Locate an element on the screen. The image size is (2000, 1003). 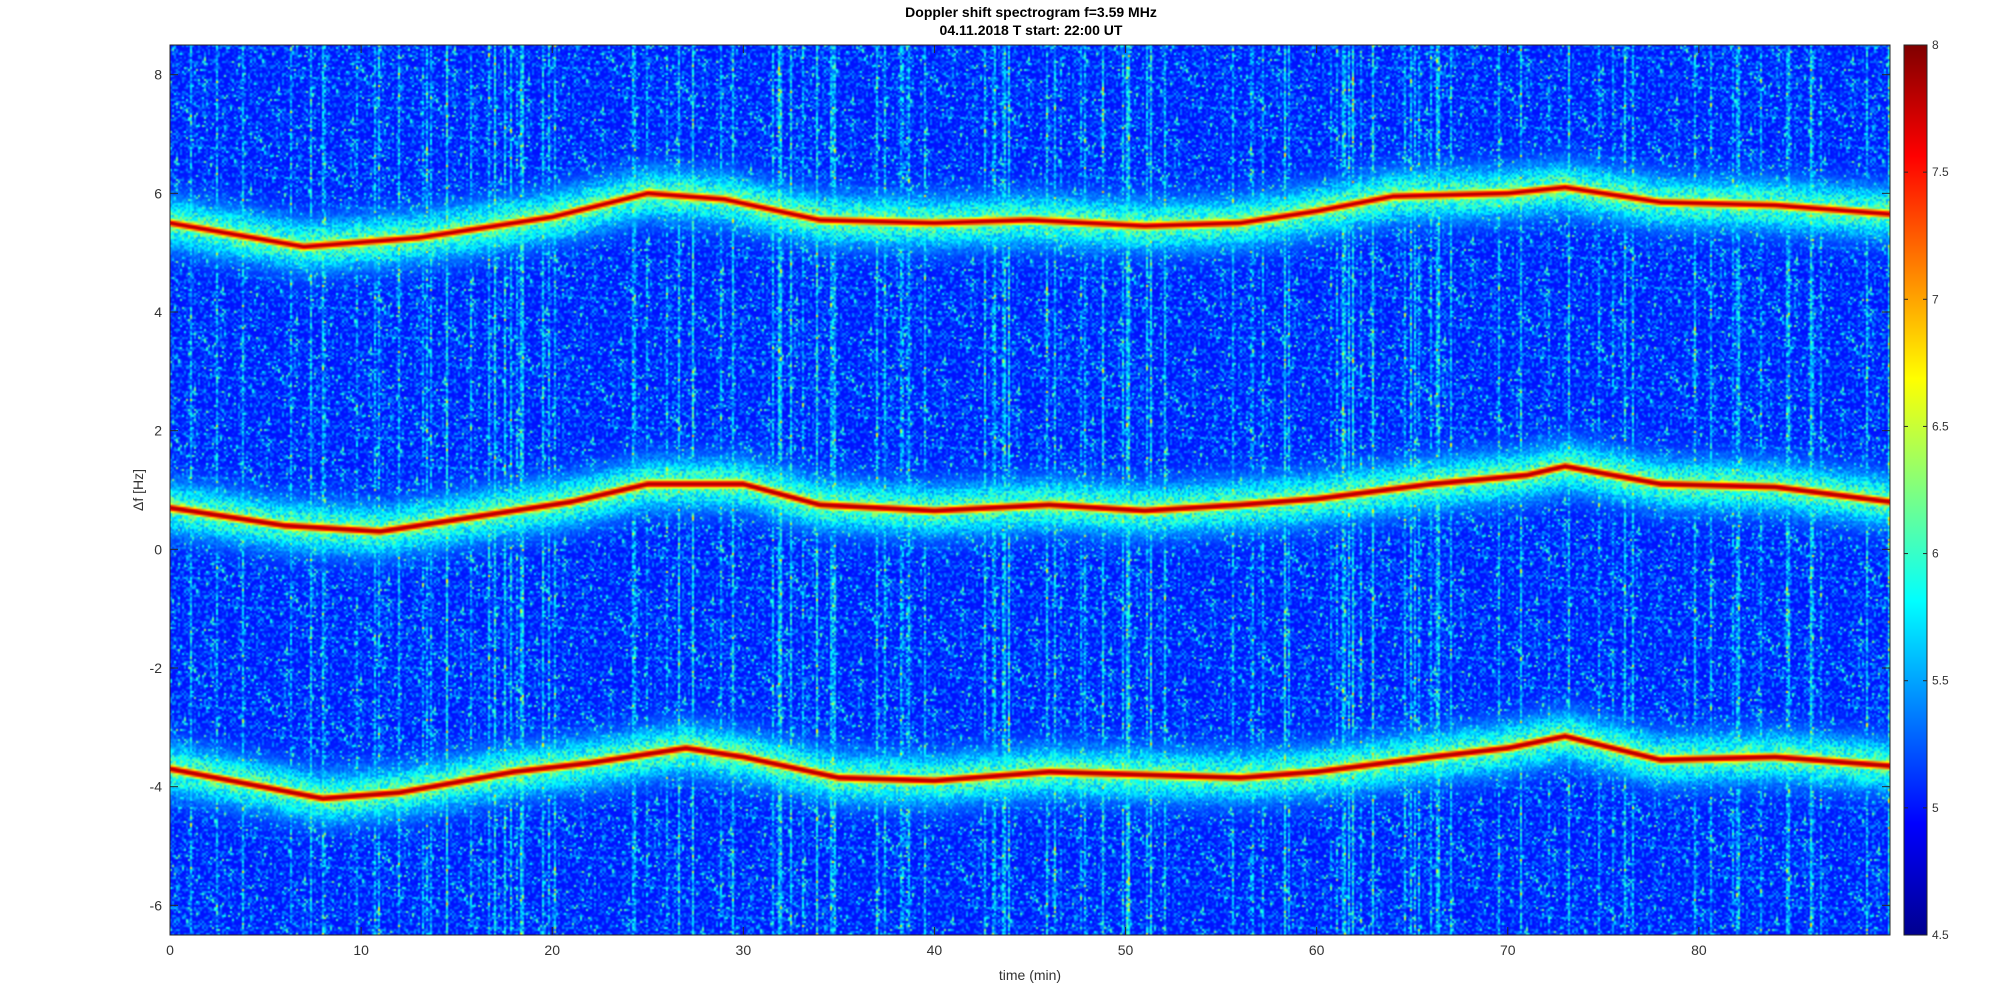
y-tick-label: 4 is located at coordinates (158, 312).